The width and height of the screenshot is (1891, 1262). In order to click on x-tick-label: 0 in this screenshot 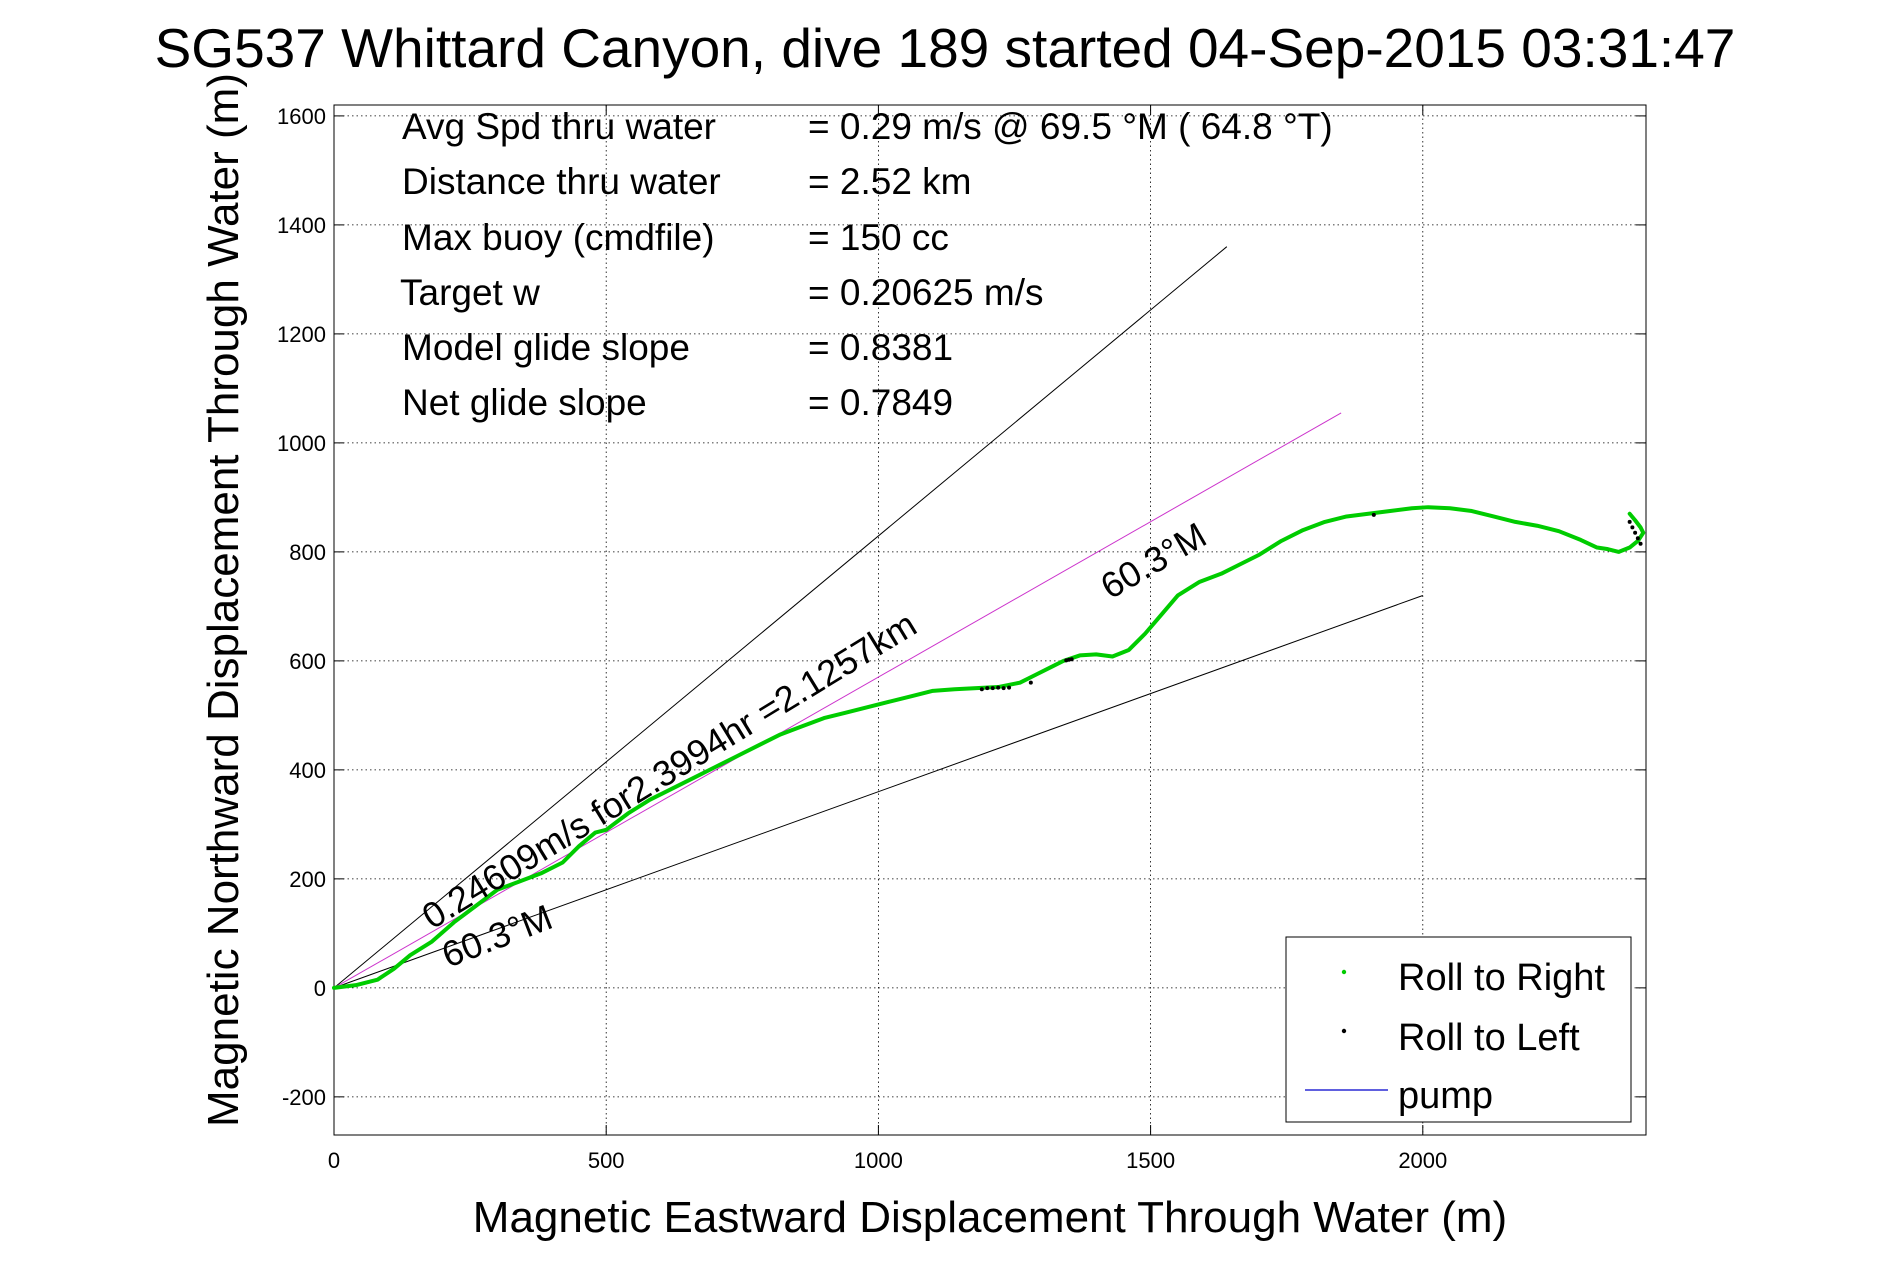, I will do `click(334, 1160)`.